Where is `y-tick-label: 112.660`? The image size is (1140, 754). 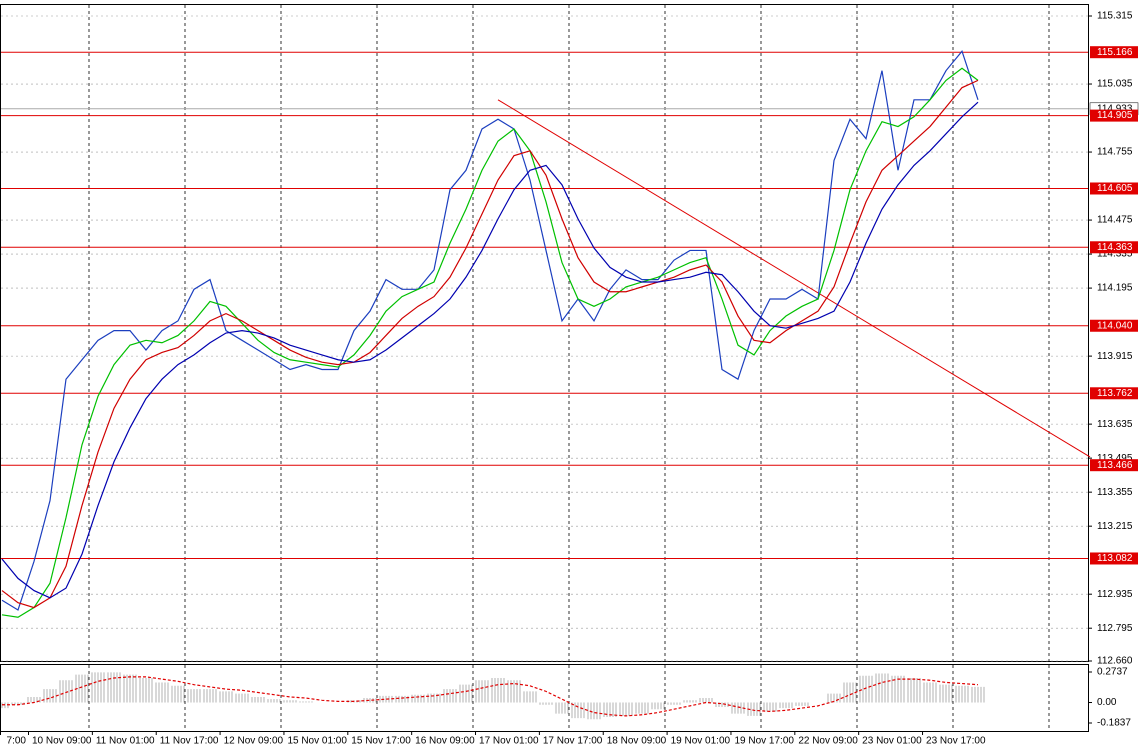 y-tick-label: 112.660 is located at coordinates (1115, 661).